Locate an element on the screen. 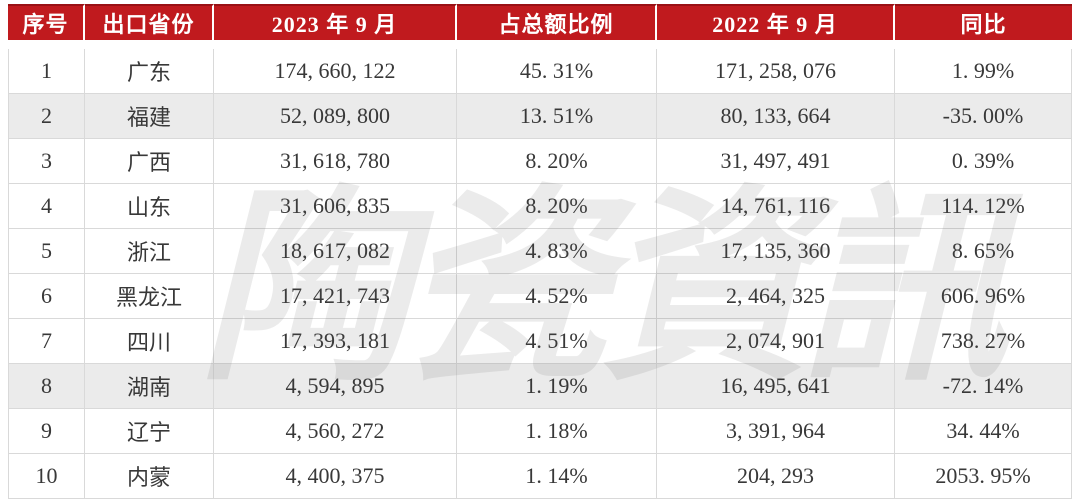 The height and width of the screenshot is (499, 1080). cell-v2023: 4, 594, 895 is located at coordinates (335, 386).